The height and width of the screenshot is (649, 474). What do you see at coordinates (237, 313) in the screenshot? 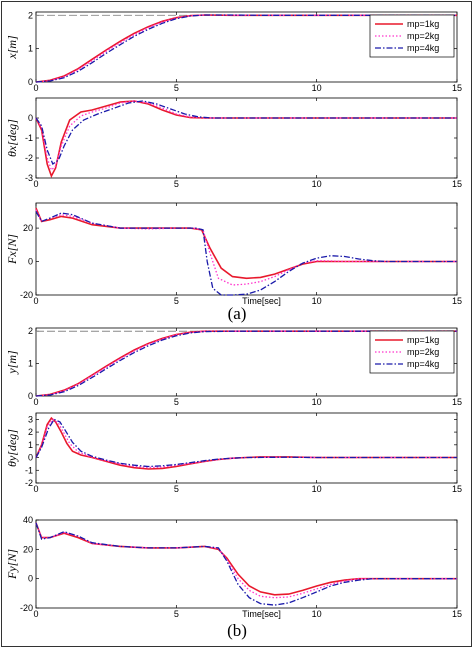
I see `caption-a: (a)` at bounding box center [237, 313].